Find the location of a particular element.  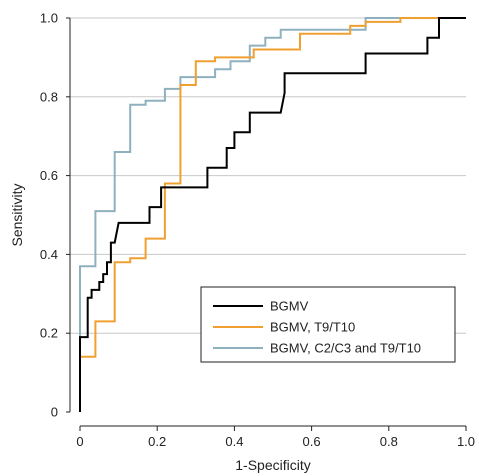

x-tick-label: 0.8 is located at coordinates (389, 441).